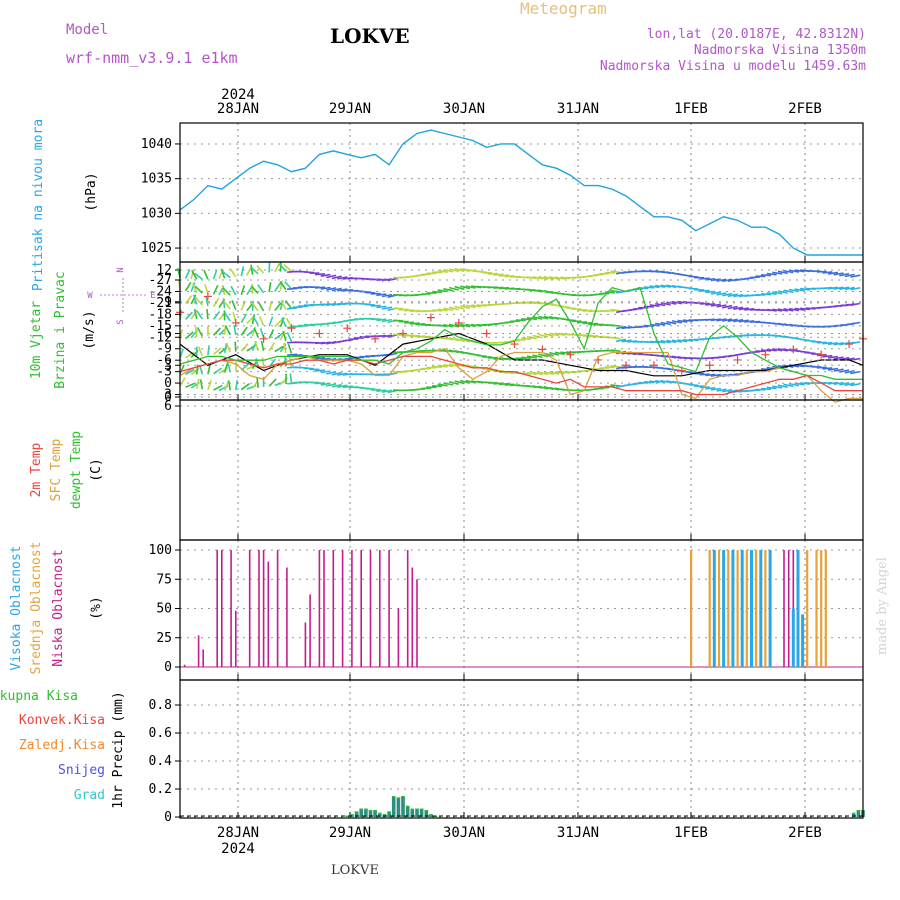 Image resolution: width=900 pixels, height=900 pixels. Describe the element at coordinates (733, 66) in the screenshot. I see `model-elevation-label: Nadmorska Visina u modelu 1459.63m` at that location.